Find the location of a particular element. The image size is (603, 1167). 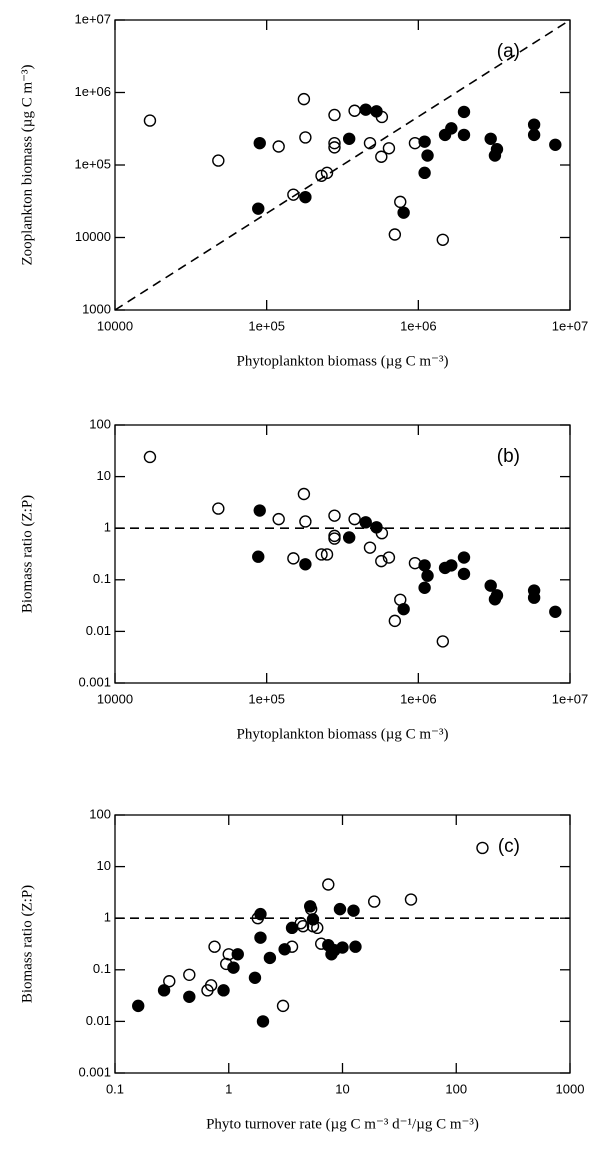

y-tick-label: 1e+07 is located at coordinates (92, 18).